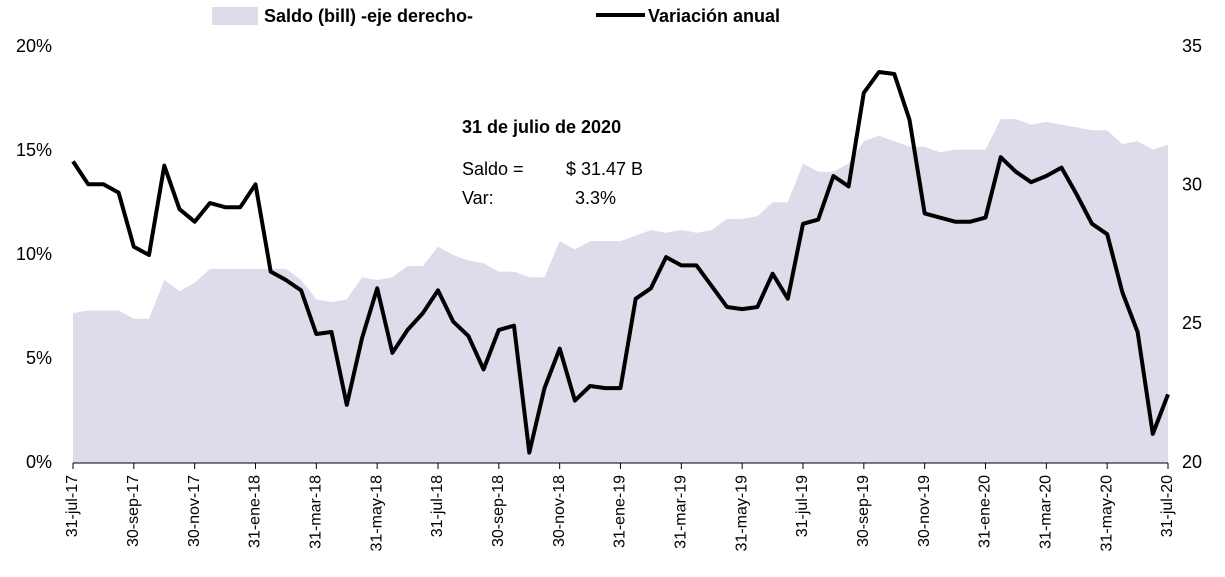 This screenshot has width=1225, height=577. I want to click on x-tick-label: 30-sep-17, so click(133, 511).